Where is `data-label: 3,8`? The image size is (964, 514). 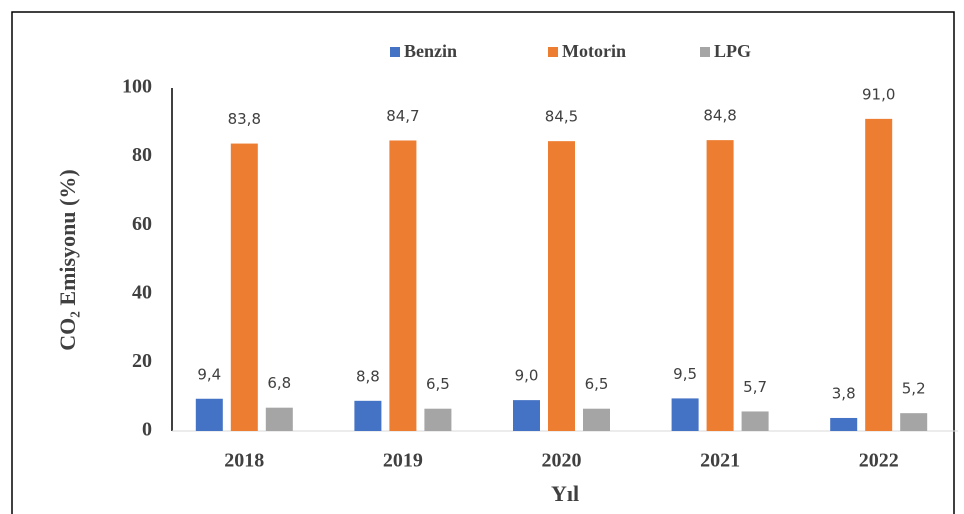
data-label: 3,8 is located at coordinates (844, 393).